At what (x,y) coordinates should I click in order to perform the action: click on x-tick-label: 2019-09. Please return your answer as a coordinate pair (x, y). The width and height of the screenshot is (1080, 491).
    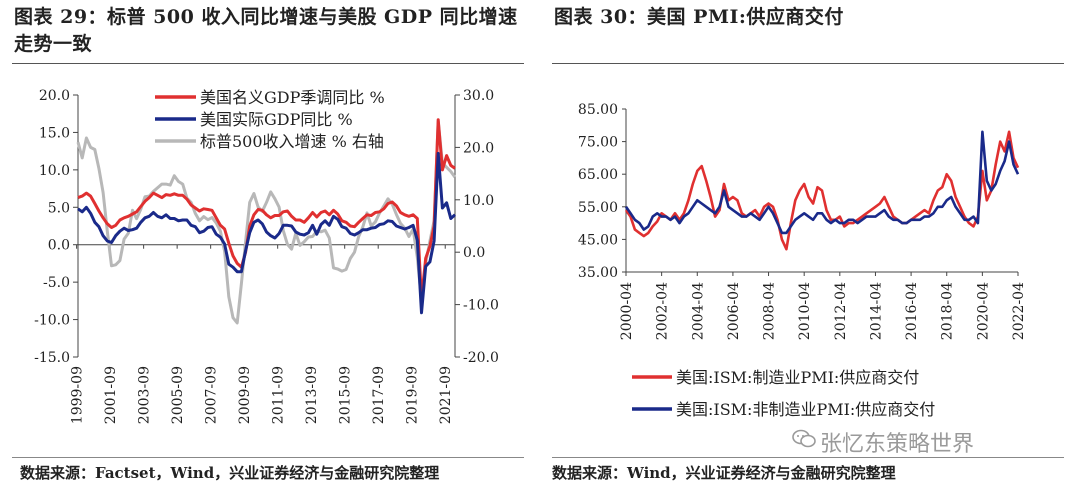
    Looking at the image, I should click on (413, 395).